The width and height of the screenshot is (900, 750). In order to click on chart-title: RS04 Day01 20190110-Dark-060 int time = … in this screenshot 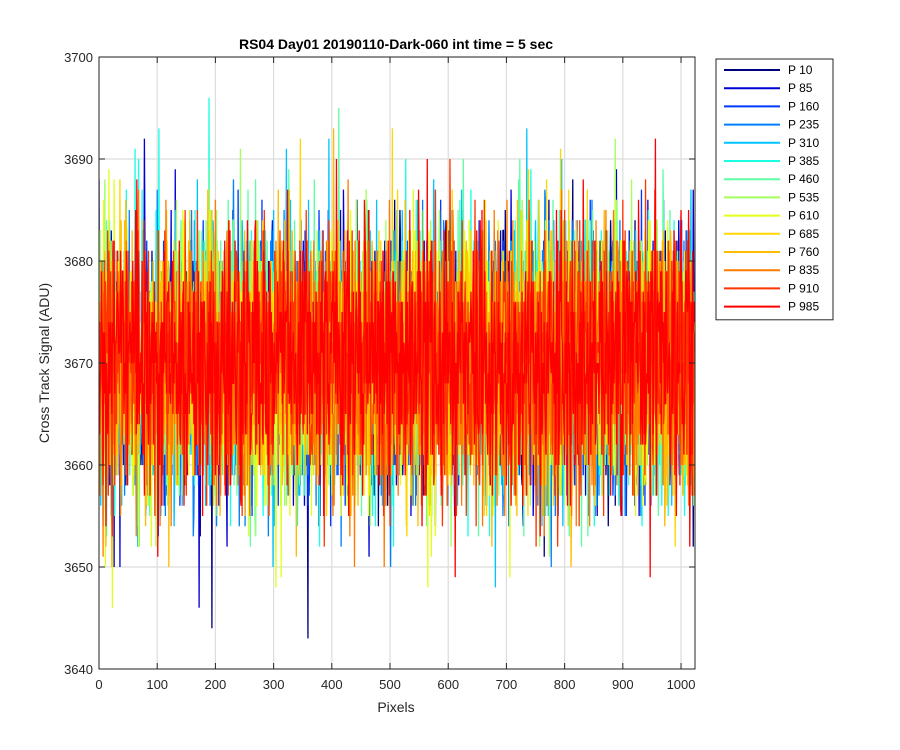, I will do `click(396, 44)`.